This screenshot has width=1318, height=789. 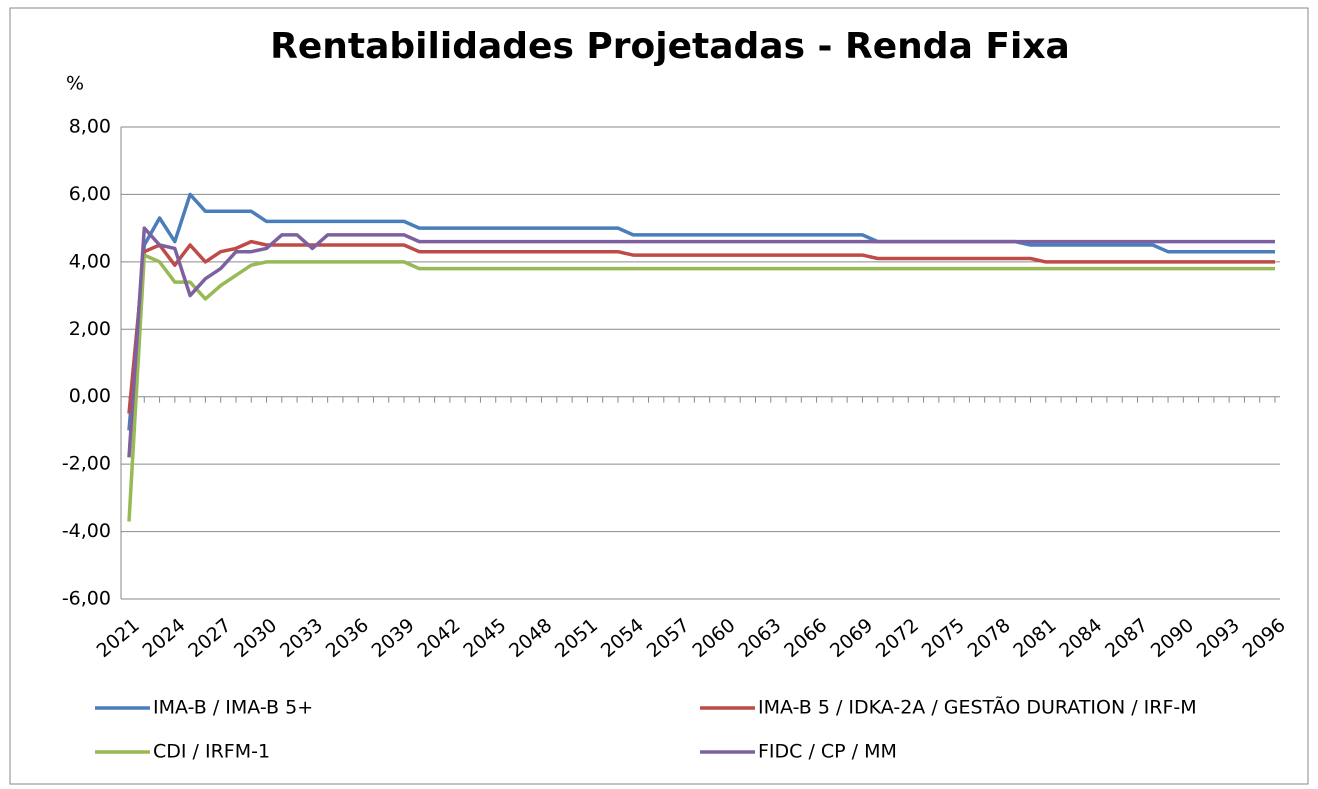 What do you see at coordinates (90, 329) in the screenshot?
I see `y-tick-label: 2,00` at bounding box center [90, 329].